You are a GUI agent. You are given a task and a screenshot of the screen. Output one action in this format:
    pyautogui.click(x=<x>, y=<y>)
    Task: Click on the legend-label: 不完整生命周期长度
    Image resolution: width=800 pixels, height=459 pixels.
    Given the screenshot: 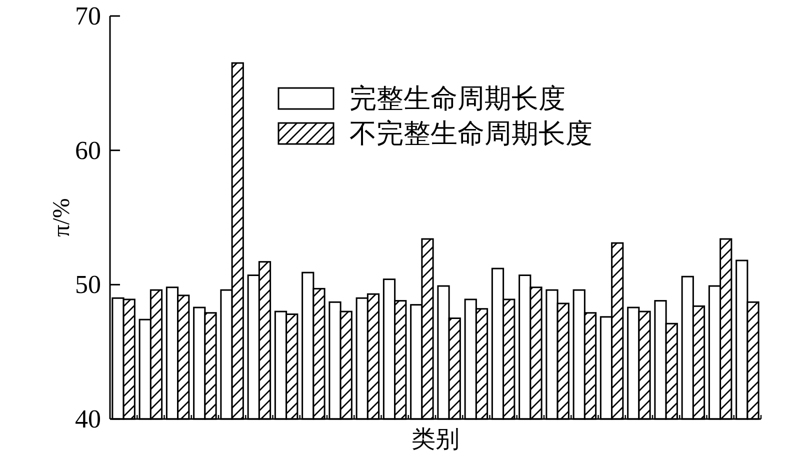 What is the action you would take?
    pyautogui.click(x=471, y=133)
    